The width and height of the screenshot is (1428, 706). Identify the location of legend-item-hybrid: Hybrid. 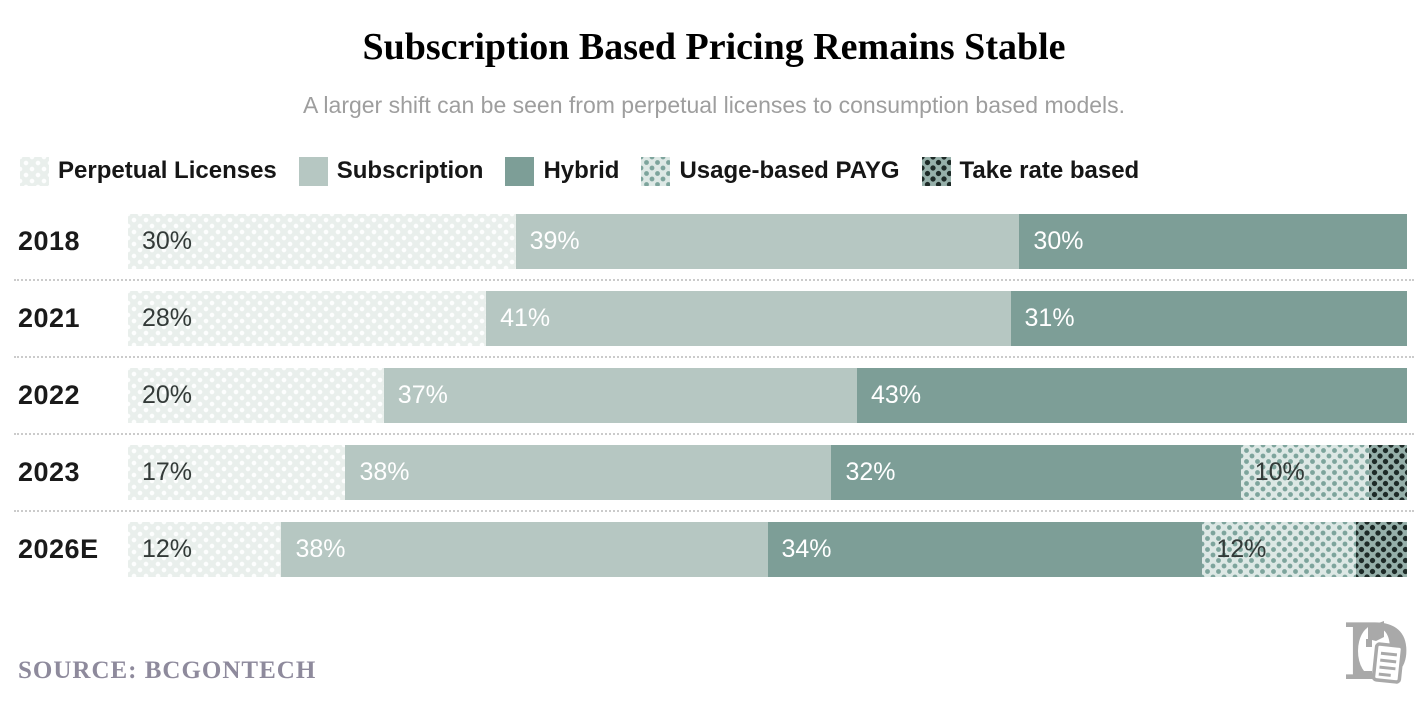
(562, 171).